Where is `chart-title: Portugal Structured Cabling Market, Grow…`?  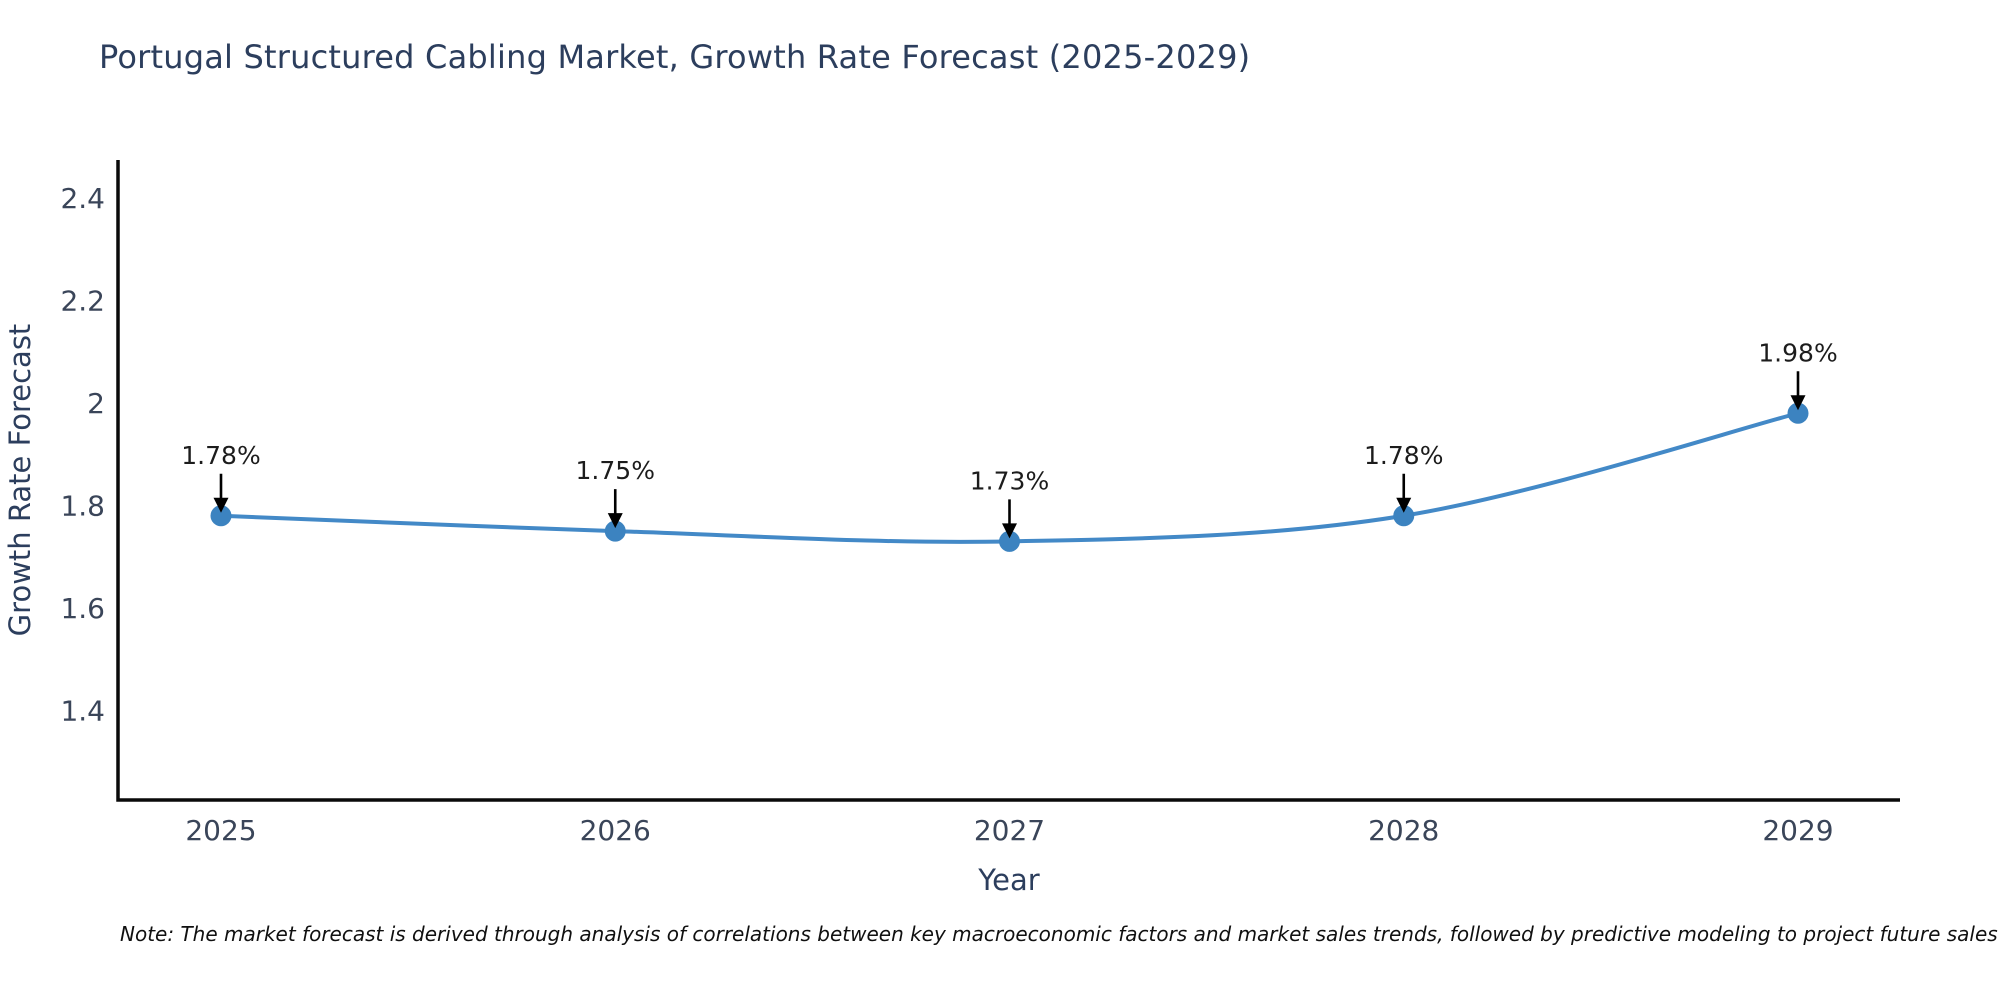
chart-title: Portugal Structured Cabling Market, Grow… is located at coordinates (675, 57).